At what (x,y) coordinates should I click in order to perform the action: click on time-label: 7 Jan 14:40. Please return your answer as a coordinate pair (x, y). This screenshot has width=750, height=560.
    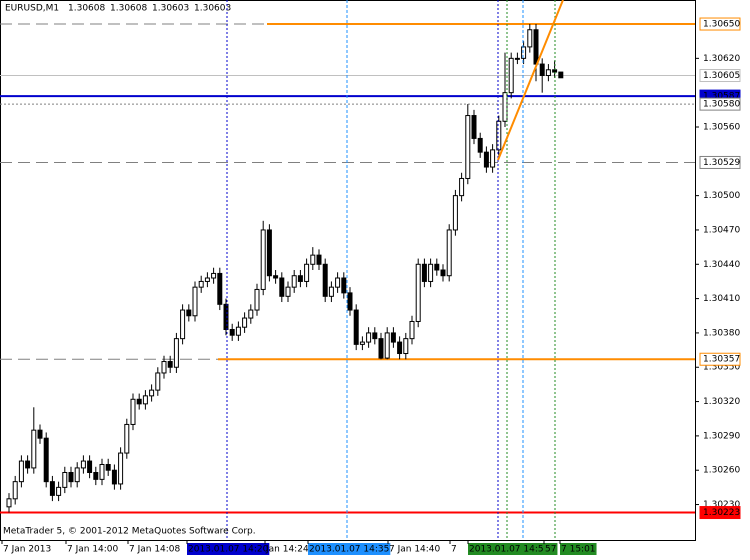
    Looking at the image, I should click on (415, 550).